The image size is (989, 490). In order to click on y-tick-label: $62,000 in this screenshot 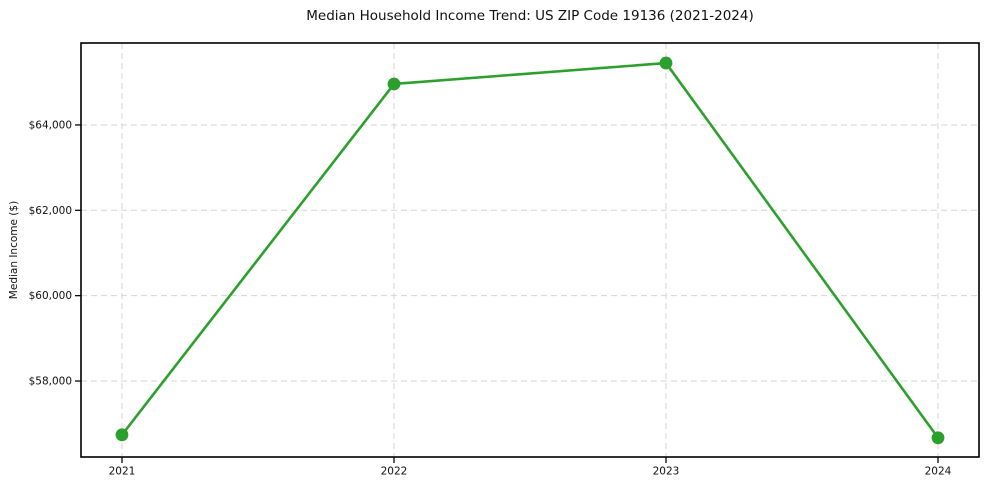, I will do `click(50, 211)`.